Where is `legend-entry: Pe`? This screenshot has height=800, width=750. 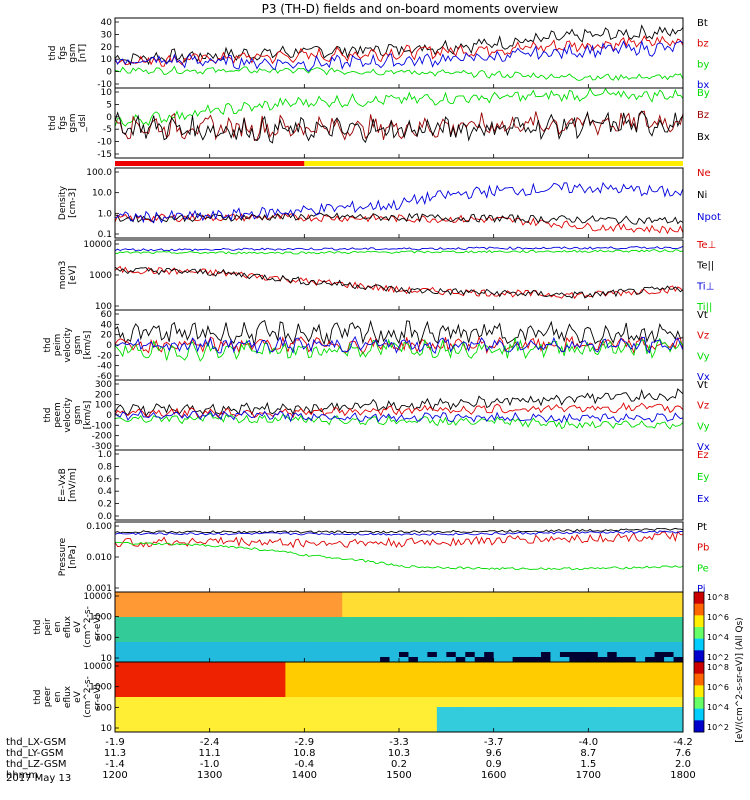
legend-entry: Pe is located at coordinates (703, 568).